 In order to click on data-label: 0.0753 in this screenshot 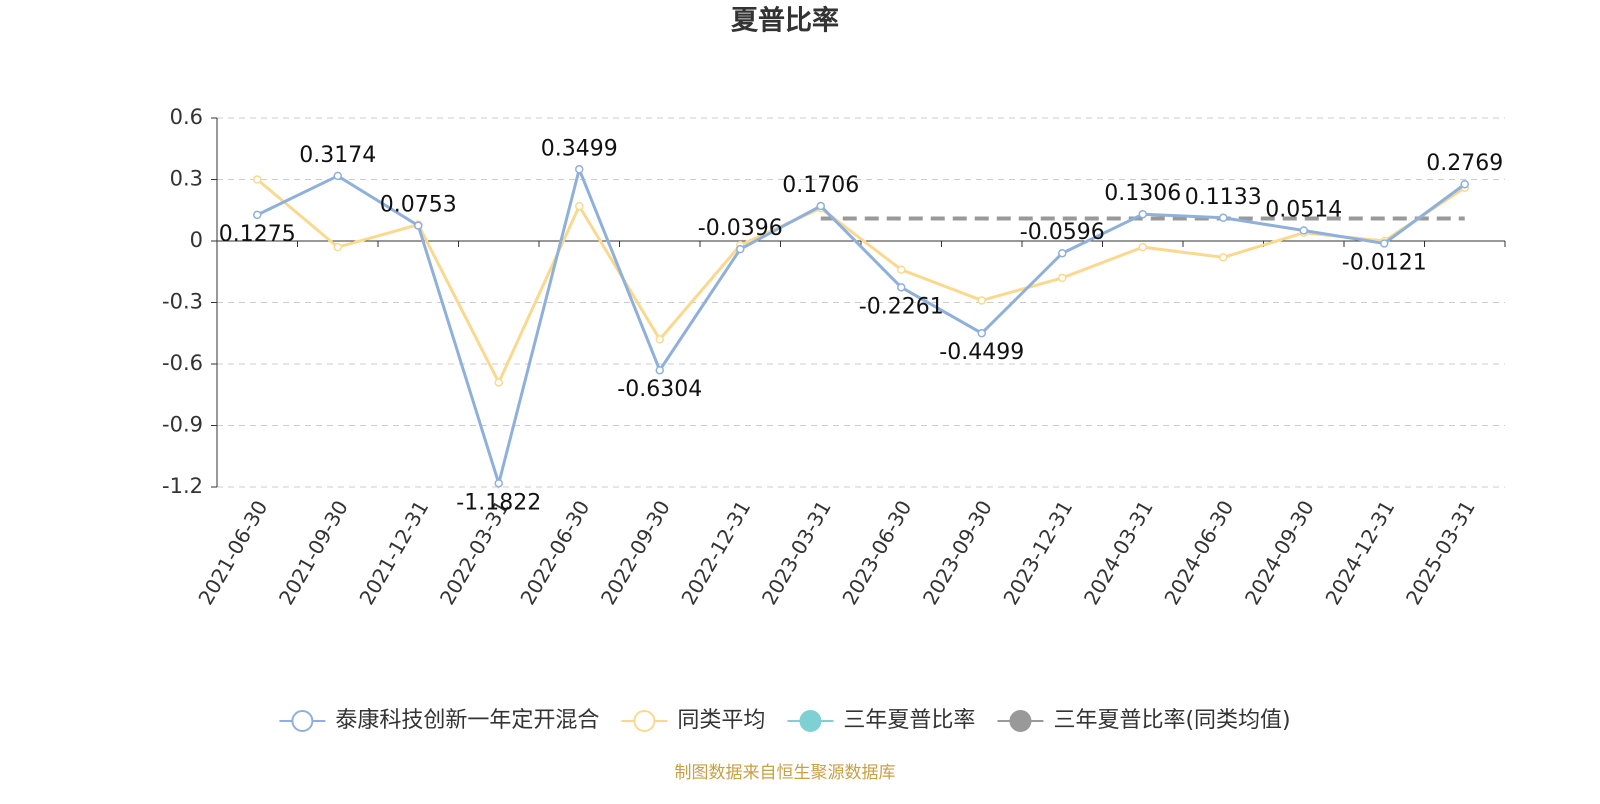, I will do `click(418, 205)`.